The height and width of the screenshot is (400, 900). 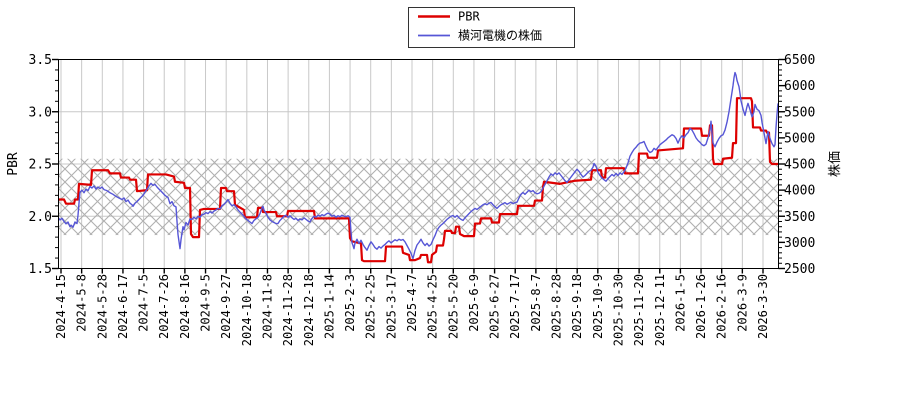 What do you see at coordinates (40, 165) in the screenshot?
I see `y-tick-label-left: 2.5` at bounding box center [40, 165].